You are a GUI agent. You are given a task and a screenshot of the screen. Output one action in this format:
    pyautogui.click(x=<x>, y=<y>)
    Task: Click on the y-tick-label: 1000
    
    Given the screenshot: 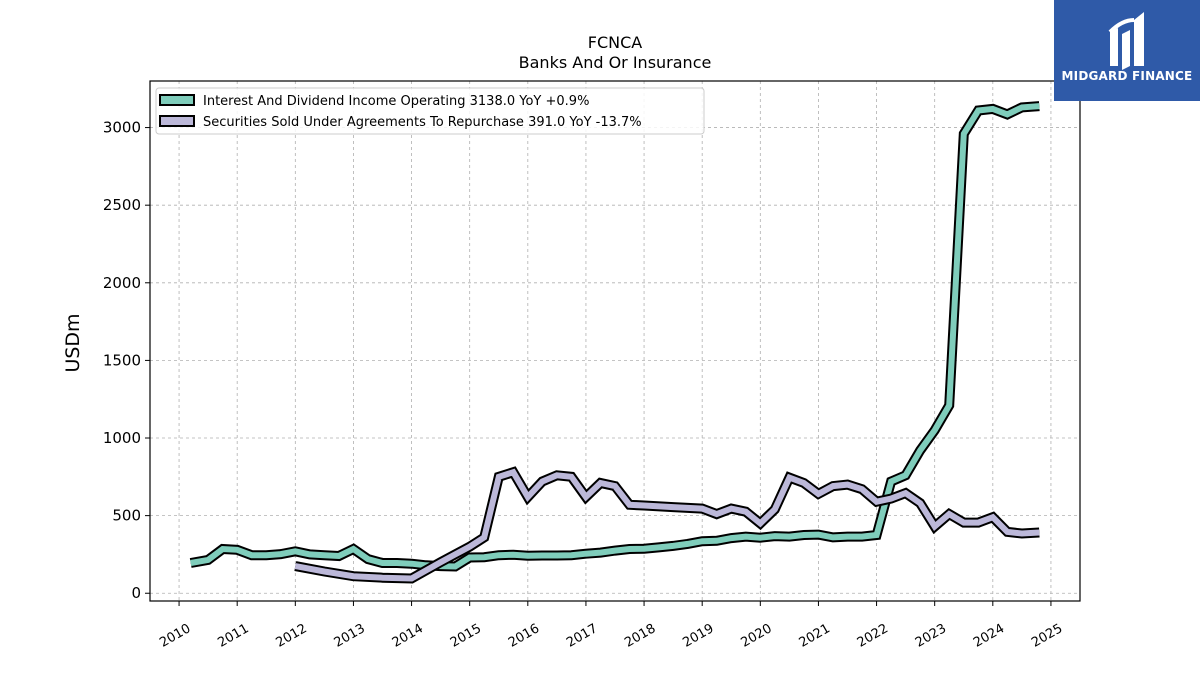 What is the action you would take?
    pyautogui.click(x=122, y=438)
    